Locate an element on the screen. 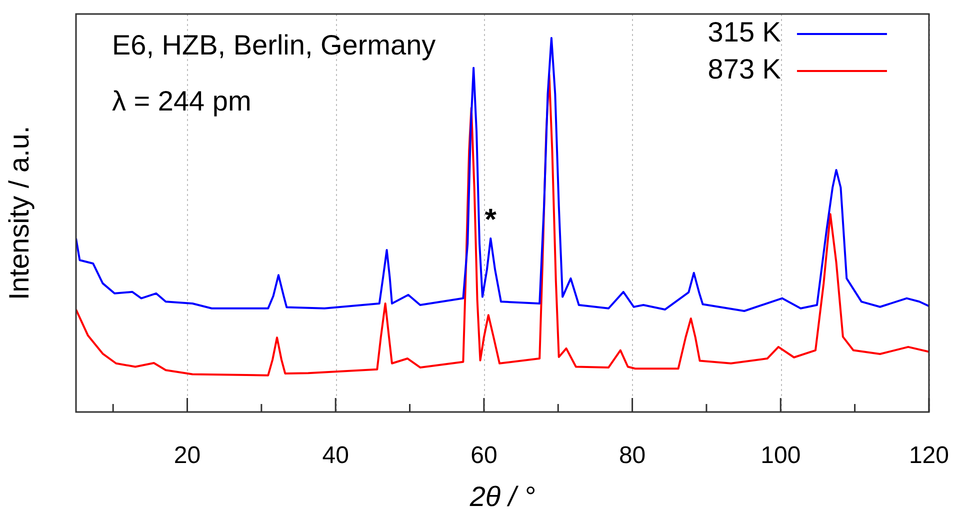 The height and width of the screenshot is (519, 971). x-tick-label: 40 is located at coordinates (335, 456).